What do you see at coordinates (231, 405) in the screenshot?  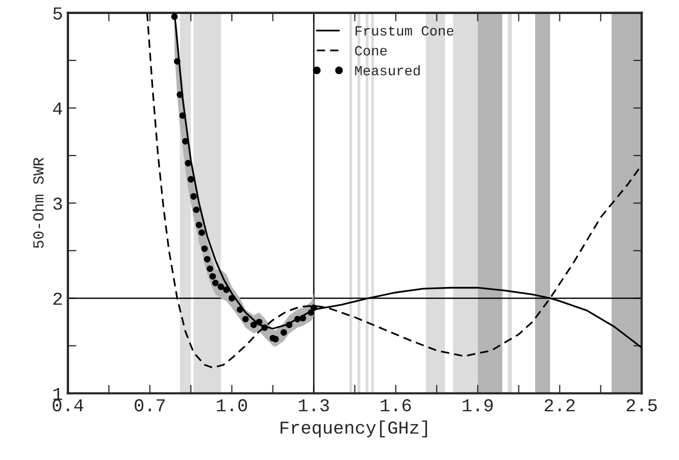 I see `x-tick-label: 1.0` at bounding box center [231, 405].